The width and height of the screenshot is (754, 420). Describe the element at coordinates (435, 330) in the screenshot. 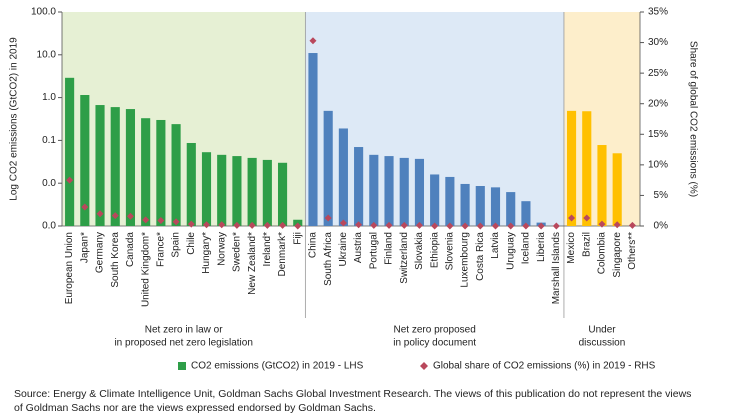

I see `group-label: Net zero proposed` at that location.